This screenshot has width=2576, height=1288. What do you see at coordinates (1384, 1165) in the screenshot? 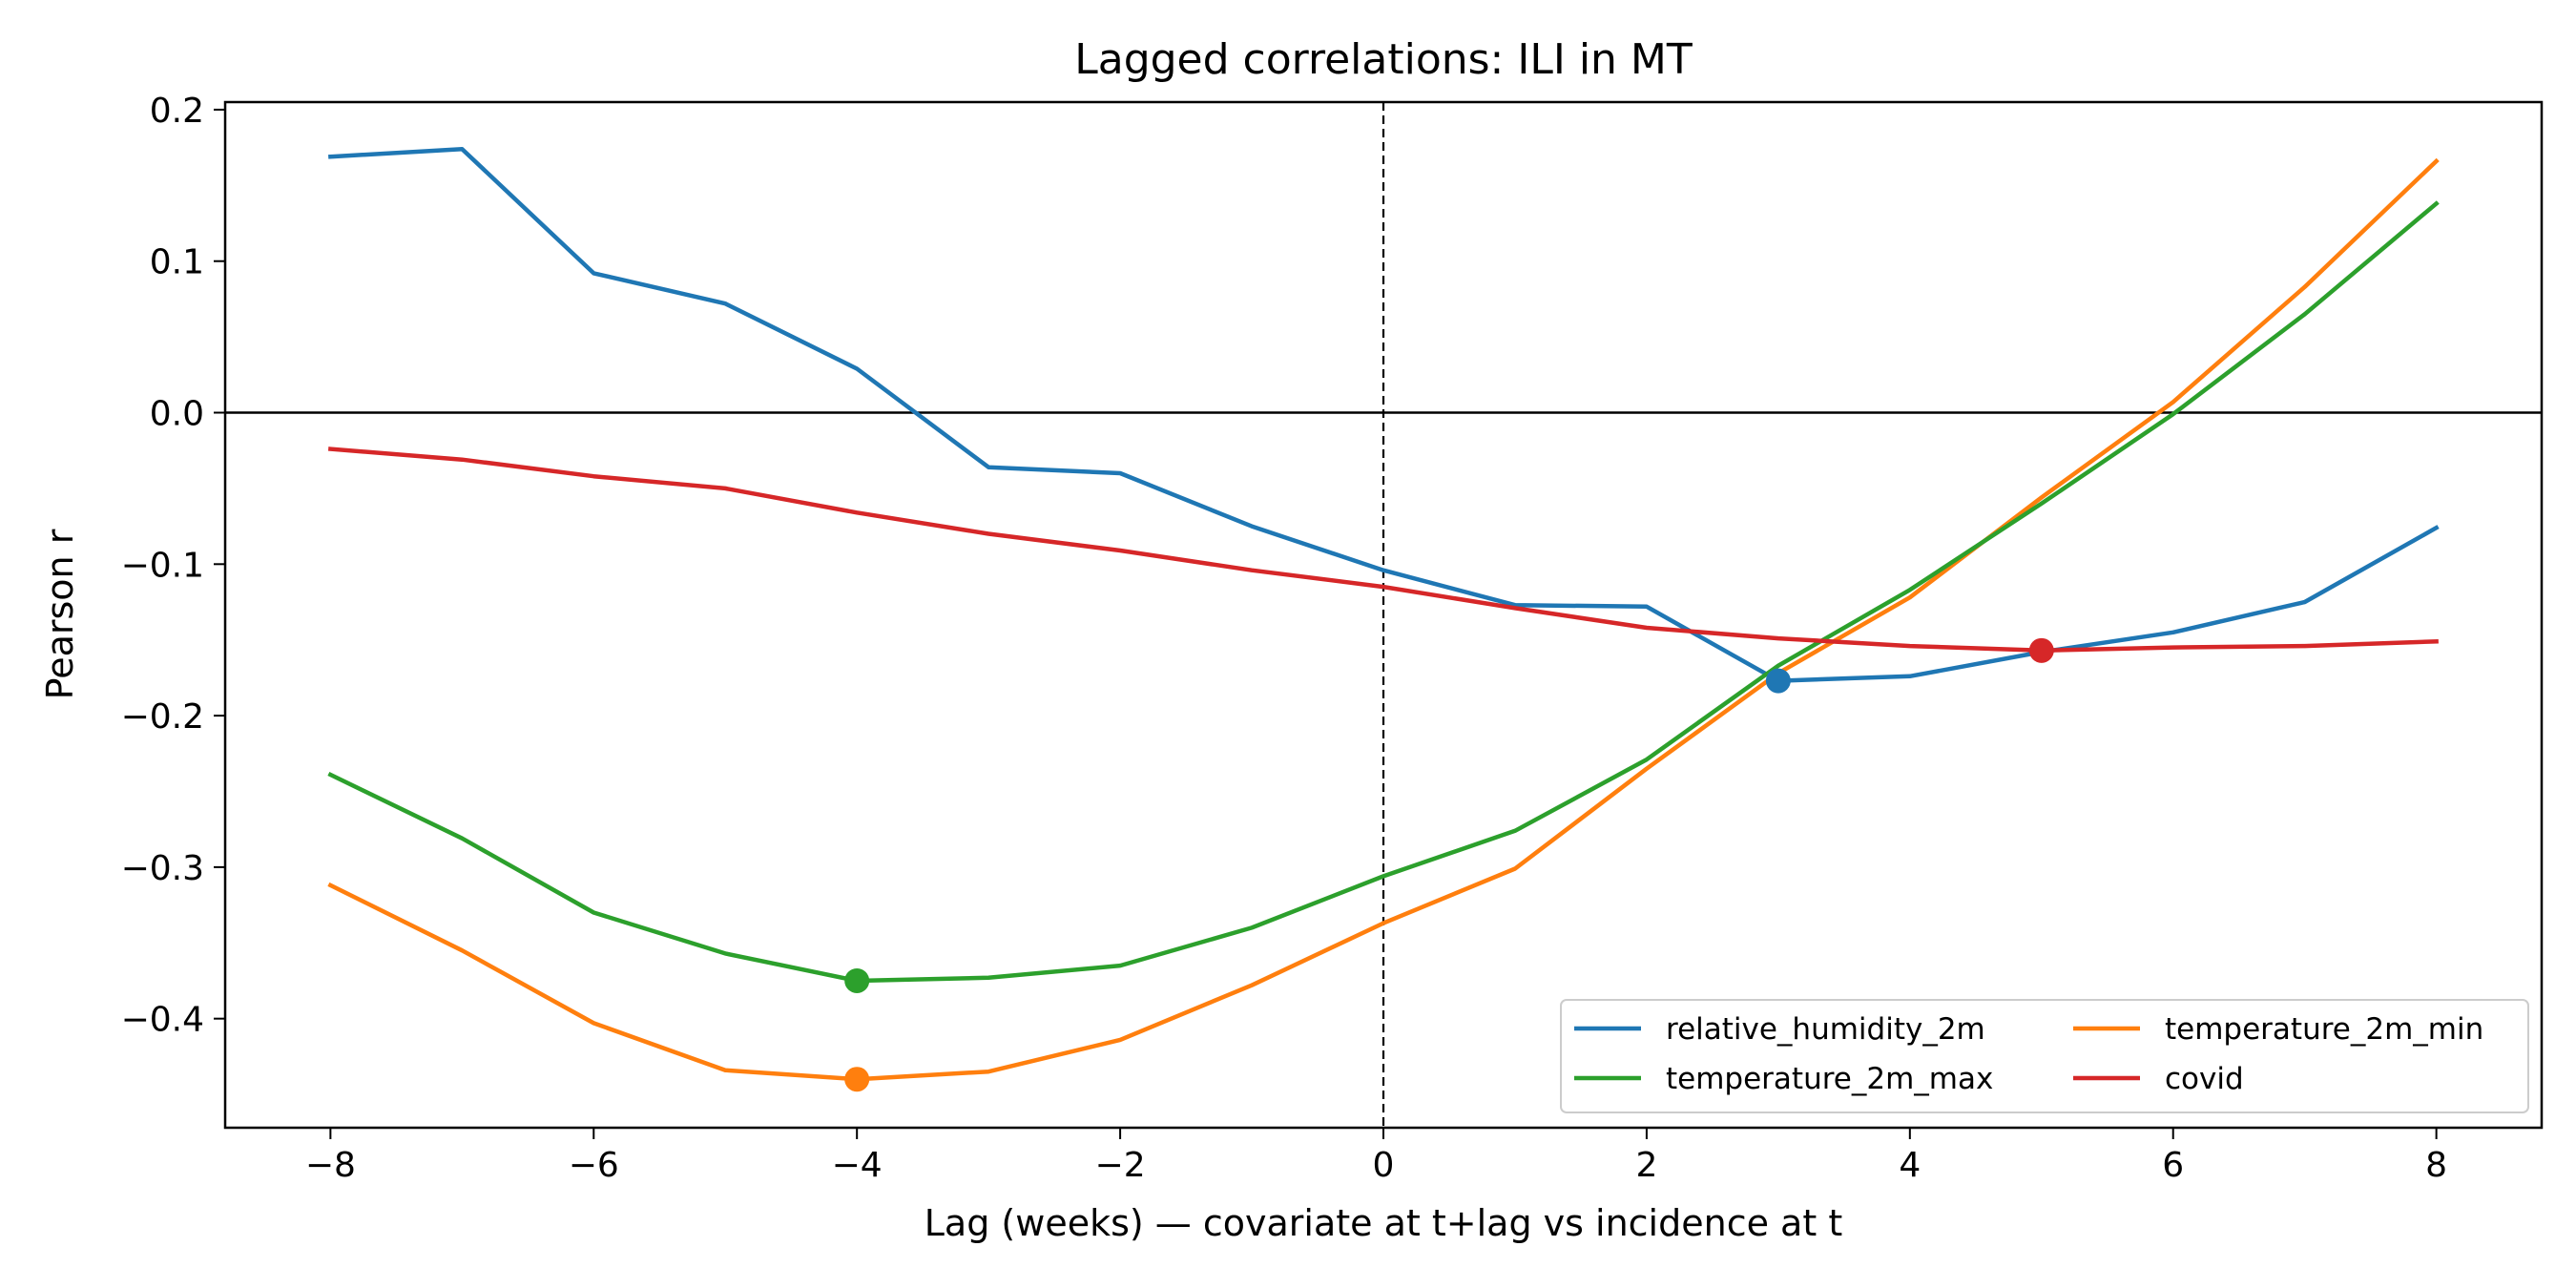
I see `x-tick-label: 0` at bounding box center [1384, 1165].